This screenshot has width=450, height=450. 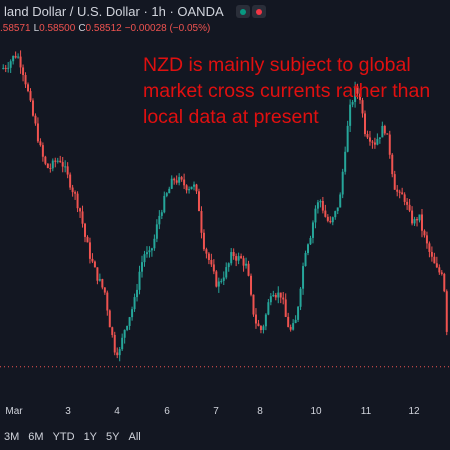 What do you see at coordinates (36, 437) in the screenshot?
I see `timeframe-6m: 6M` at bounding box center [36, 437].